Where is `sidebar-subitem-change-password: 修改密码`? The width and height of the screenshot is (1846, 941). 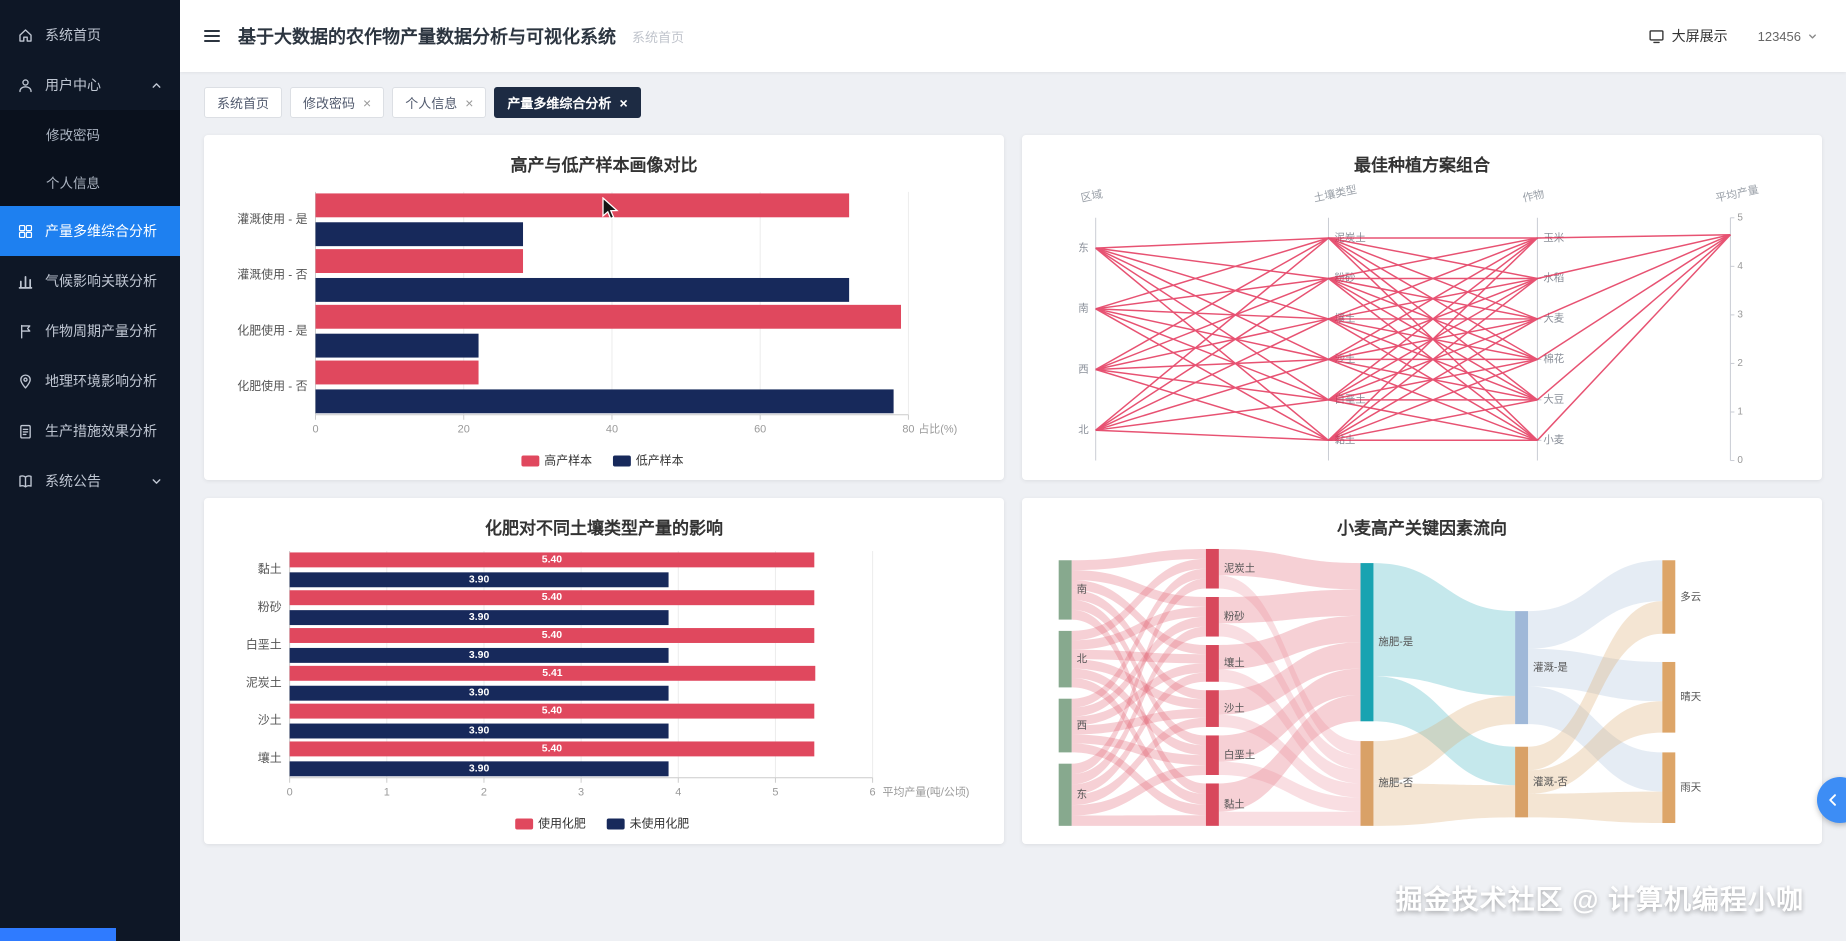 sidebar-subitem-change-password: 修改密码 is located at coordinates (73, 135).